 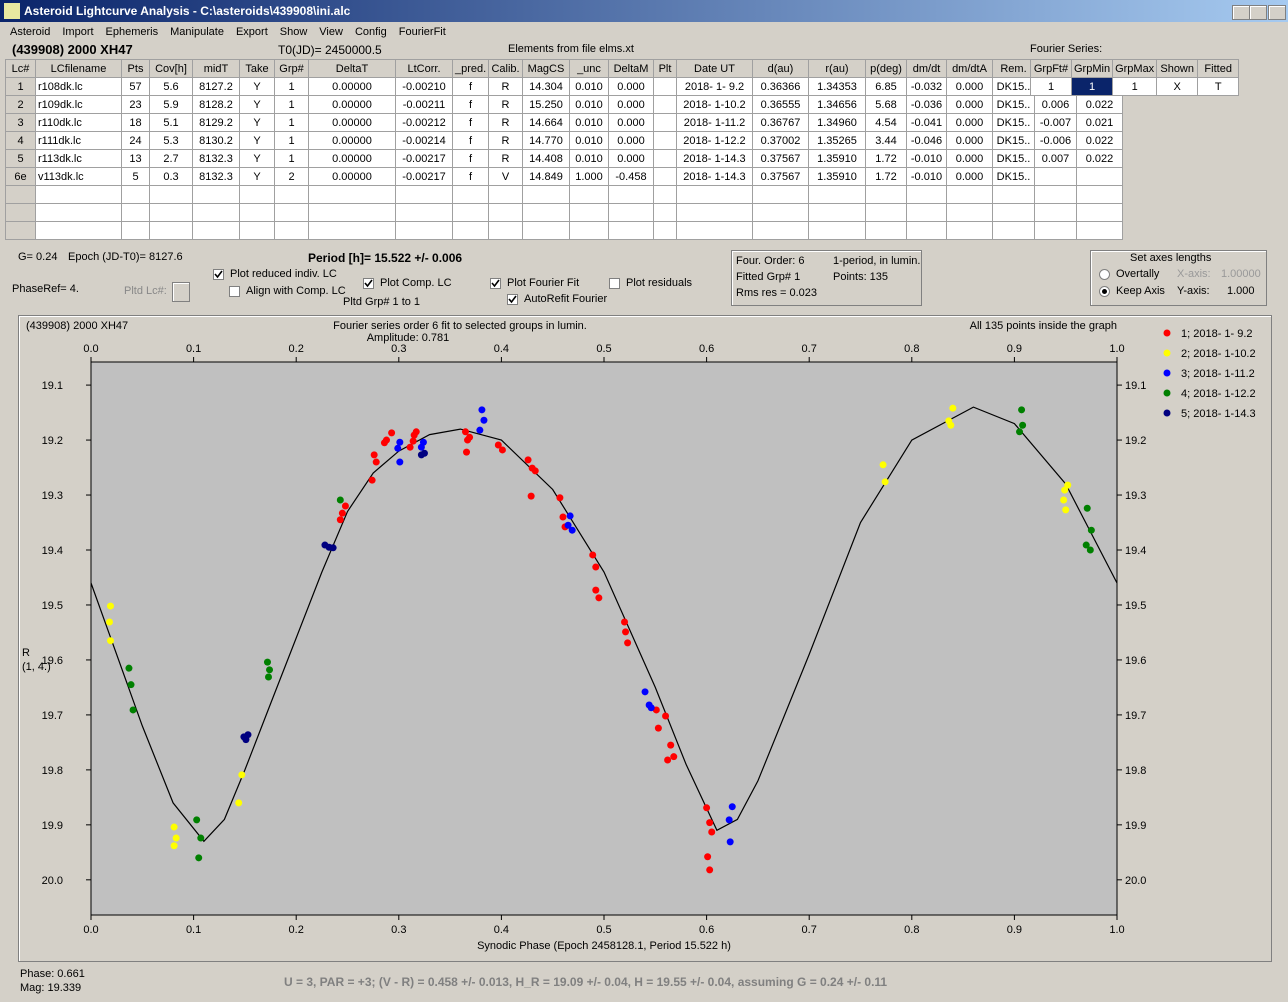 I want to click on cell: 18, so click(x=135, y=122).